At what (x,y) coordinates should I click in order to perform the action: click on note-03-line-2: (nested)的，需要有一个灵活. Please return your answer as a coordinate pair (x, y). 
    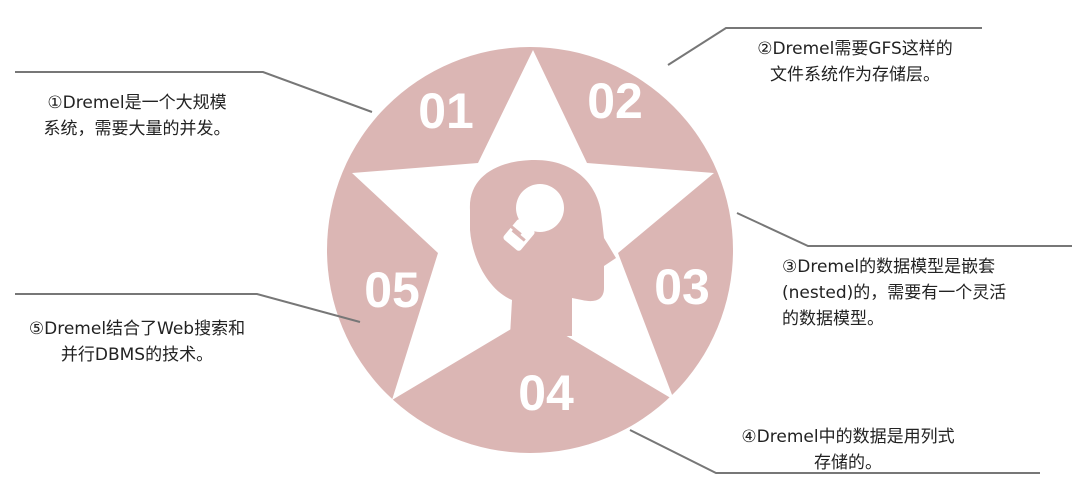
    Looking at the image, I should click on (894, 293).